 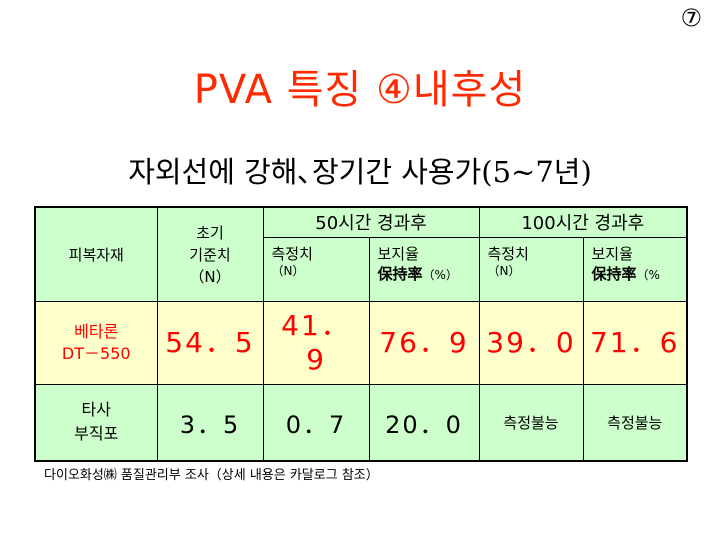 What do you see at coordinates (96, 343) in the screenshot?
I see `row-name-betaron: 베타론 DT－550` at bounding box center [96, 343].